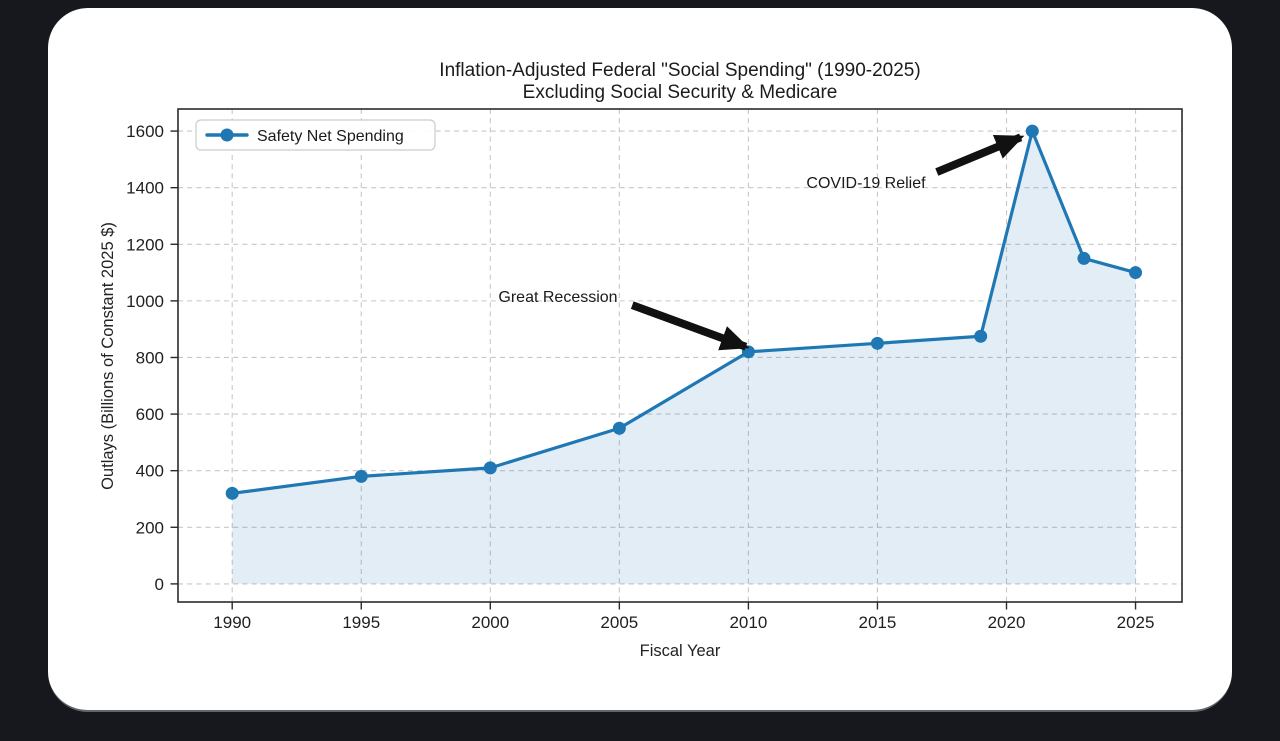 The image size is (1280, 741). I want to click on x-tick-label: 2020, so click(1007, 622).